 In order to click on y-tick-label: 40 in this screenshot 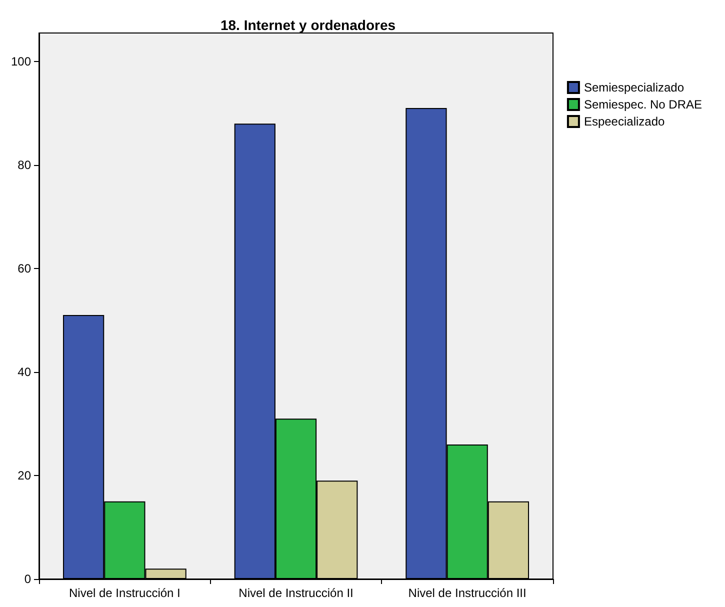, I will do `click(25, 371)`.